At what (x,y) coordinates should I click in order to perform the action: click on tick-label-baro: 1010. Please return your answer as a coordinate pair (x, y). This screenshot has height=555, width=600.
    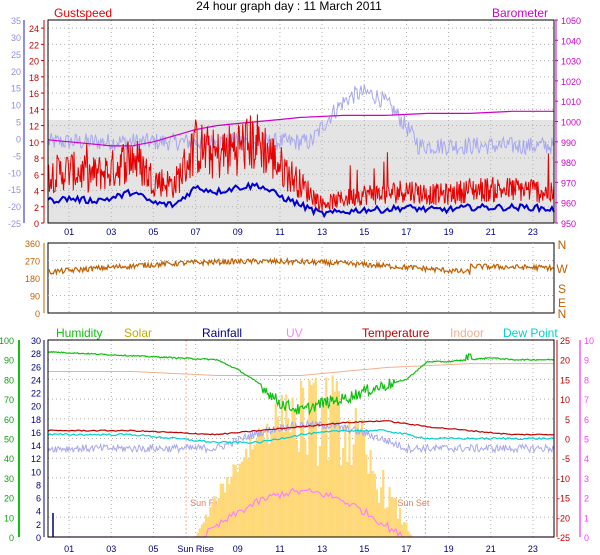
    Looking at the image, I should click on (571, 102).